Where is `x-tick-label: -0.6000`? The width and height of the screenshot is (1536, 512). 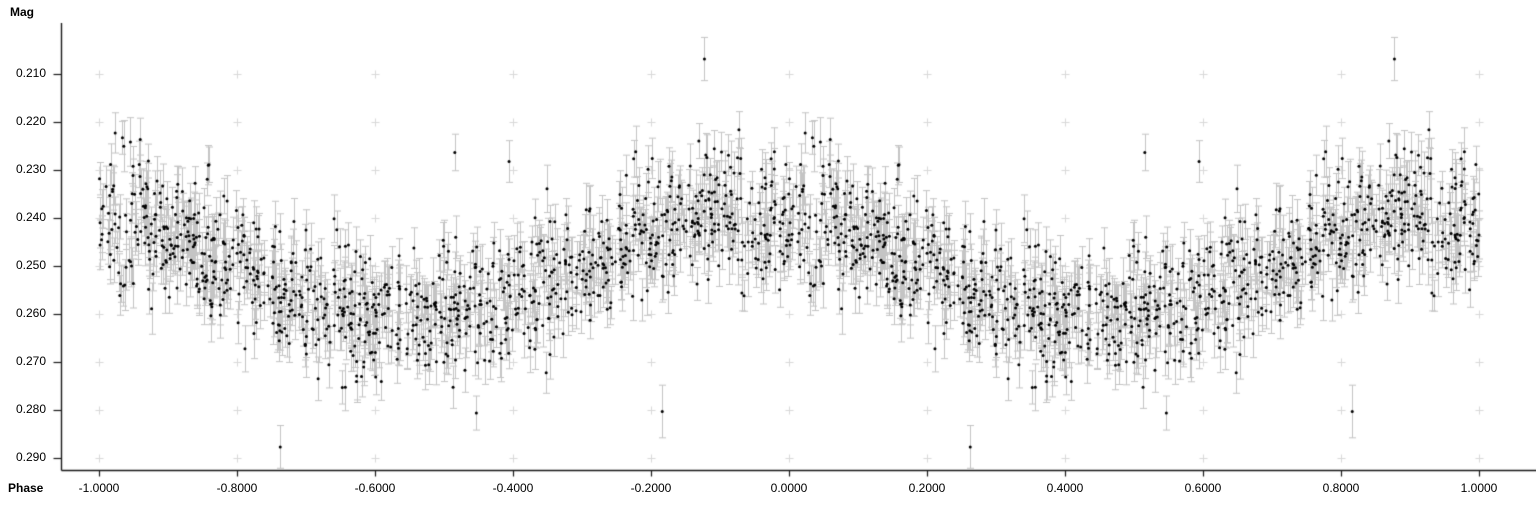
x-tick-label: -0.6000 is located at coordinates (375, 488).